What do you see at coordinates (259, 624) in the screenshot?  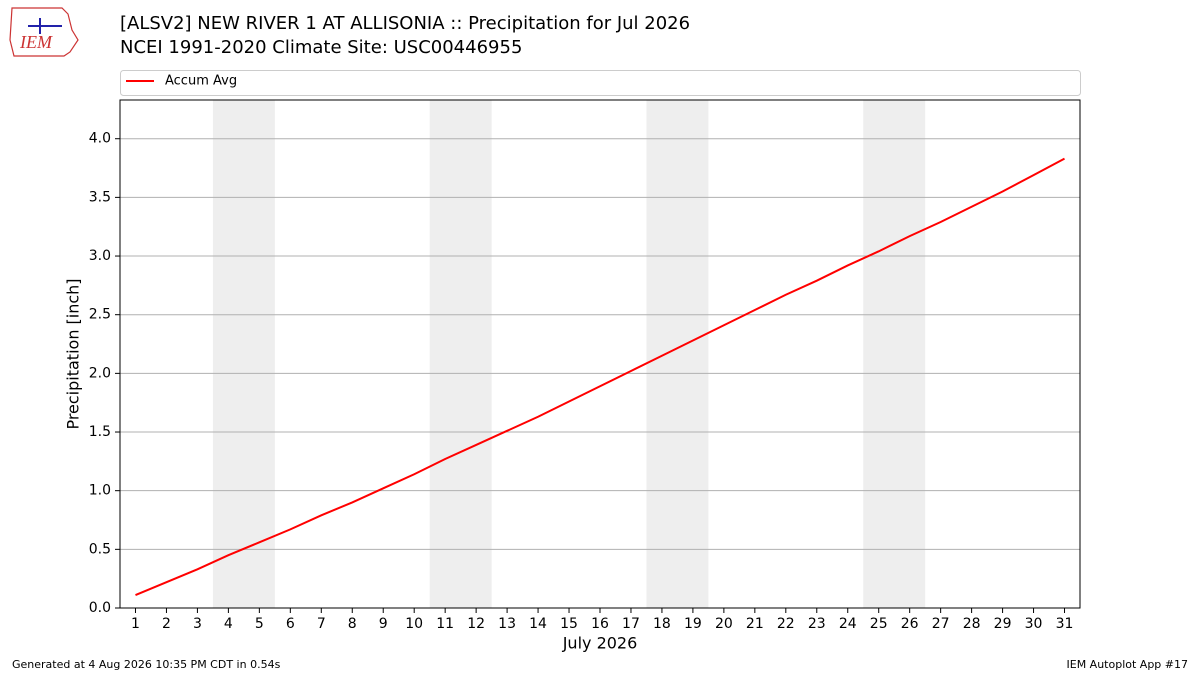 I see `x-tick-label: 5` at bounding box center [259, 624].